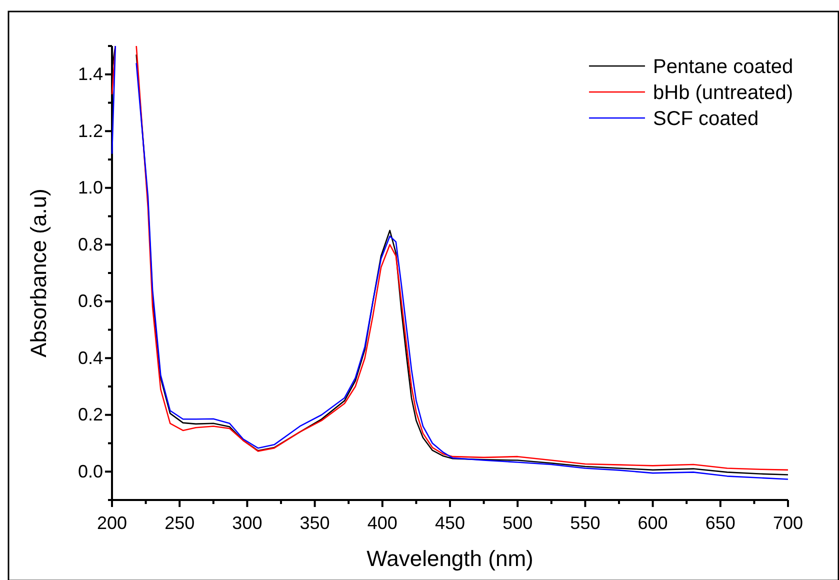 The image size is (839, 580). Describe the element at coordinates (723, 67) in the screenshot. I see `legend-label: Pentane coated` at that location.